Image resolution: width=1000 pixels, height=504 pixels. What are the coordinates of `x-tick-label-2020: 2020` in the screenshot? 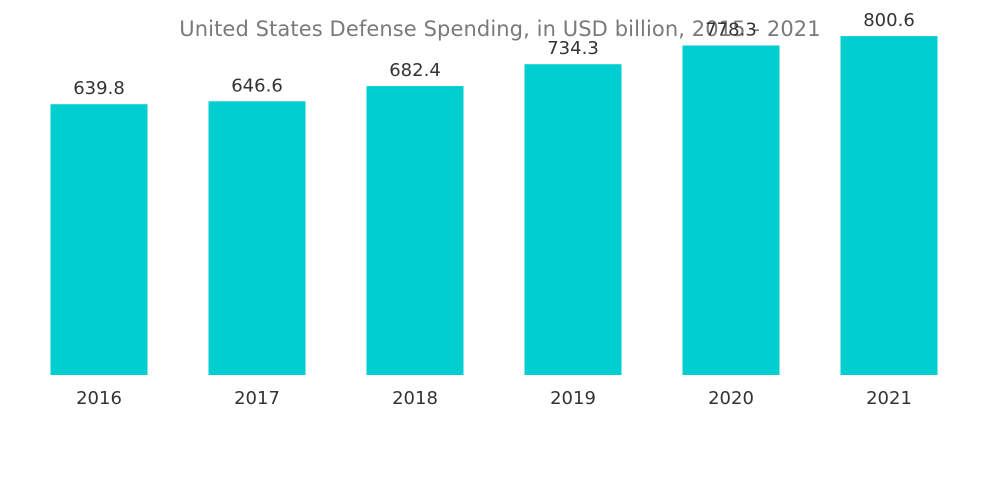 It's located at (731, 398).